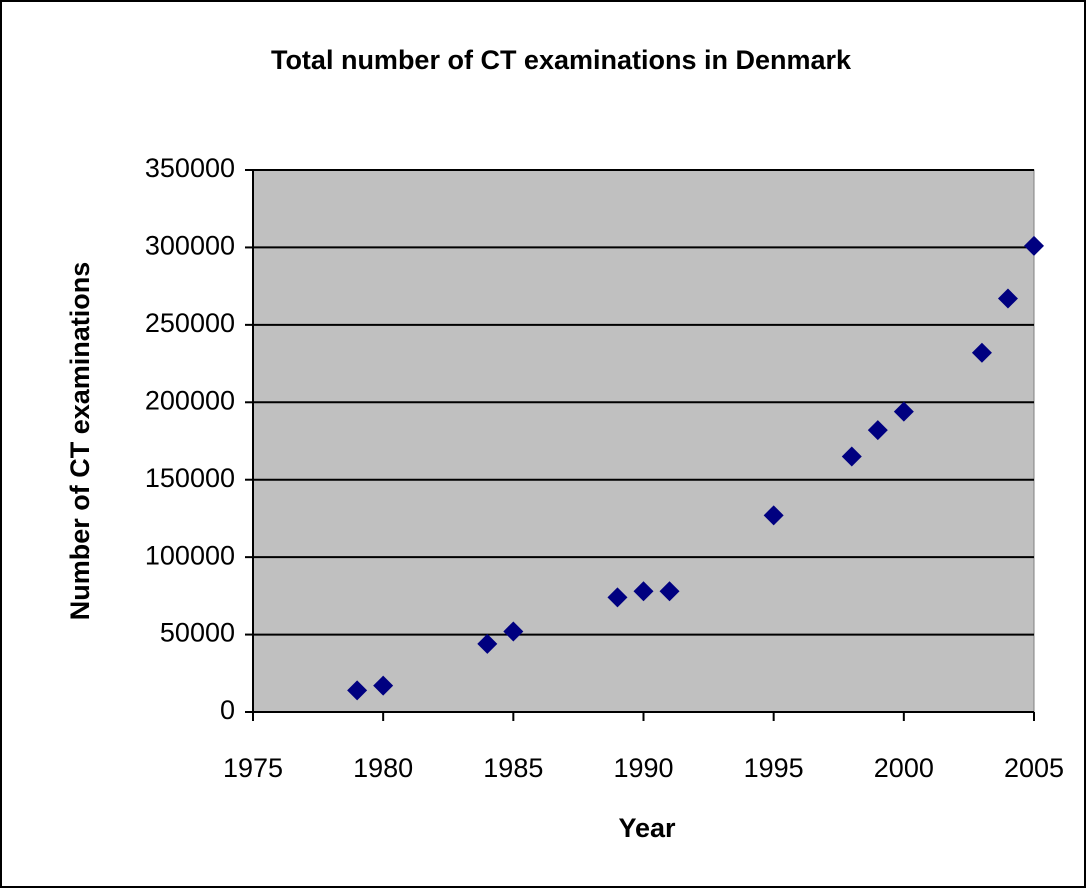  Describe the element at coordinates (190, 323) in the screenshot. I see `y-tick-label: 250000` at that location.